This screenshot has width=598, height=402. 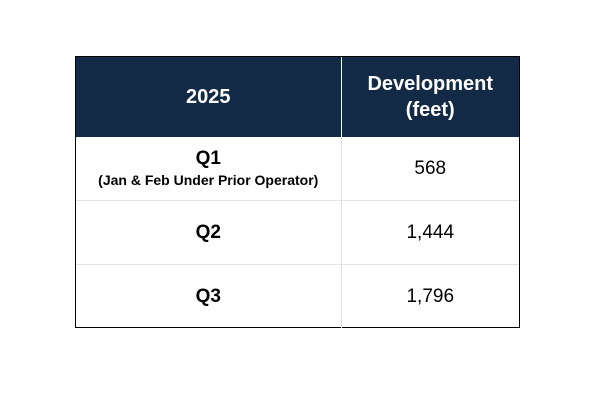 What do you see at coordinates (208, 179) in the screenshot?
I see `row-note: (Jan & Feb Under Prior Operator)` at bounding box center [208, 179].